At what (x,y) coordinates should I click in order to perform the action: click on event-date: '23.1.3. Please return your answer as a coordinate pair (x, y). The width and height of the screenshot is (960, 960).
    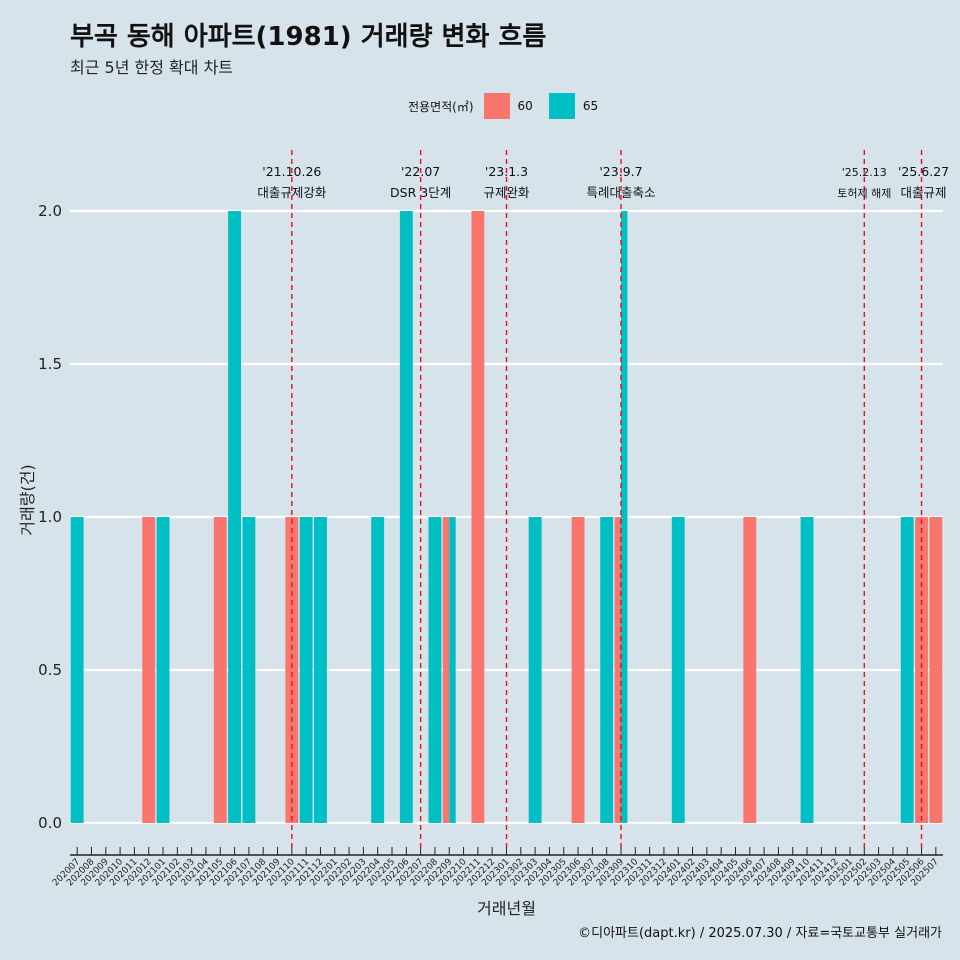
    Looking at the image, I should click on (506, 171).